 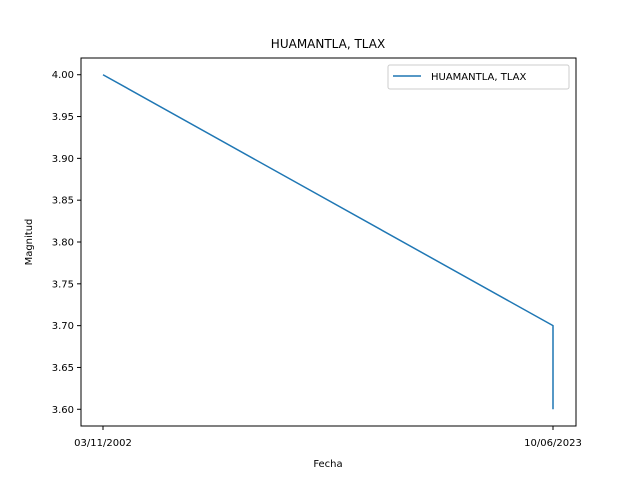 I want to click on y-tick-label: 3.70, so click(x=63, y=326).